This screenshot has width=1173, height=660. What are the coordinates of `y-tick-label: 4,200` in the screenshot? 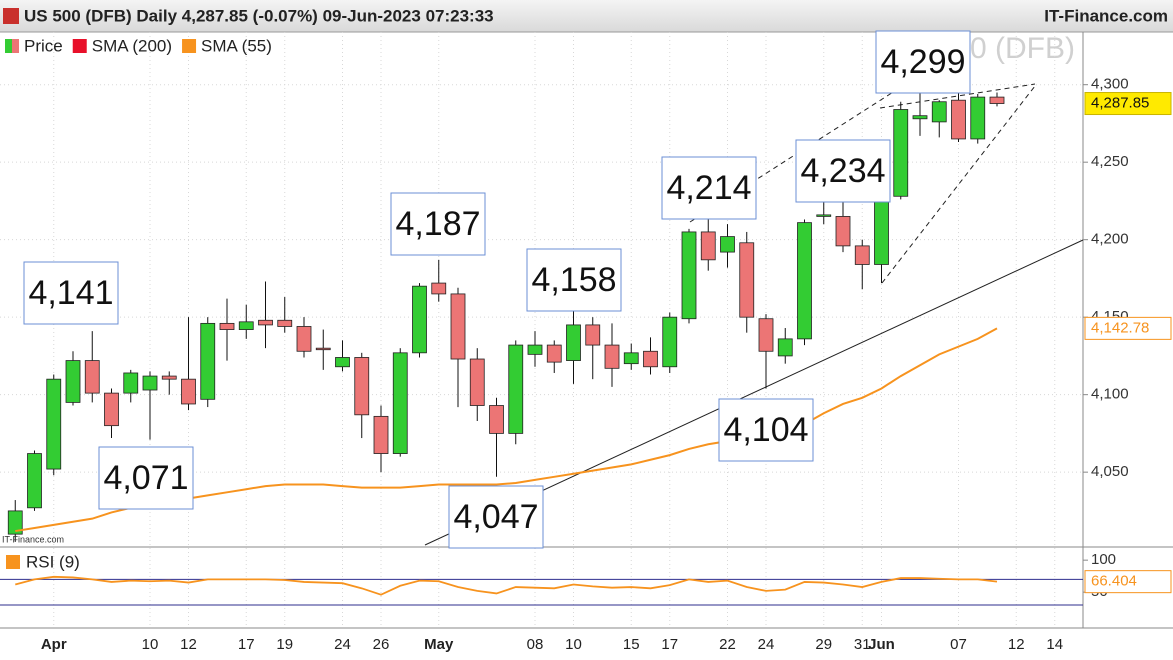 It's located at (1110, 239).